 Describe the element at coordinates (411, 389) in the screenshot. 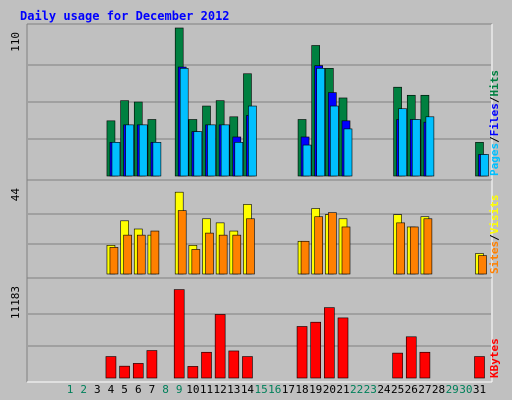

I see `x-tick-day-26: 26` at that location.